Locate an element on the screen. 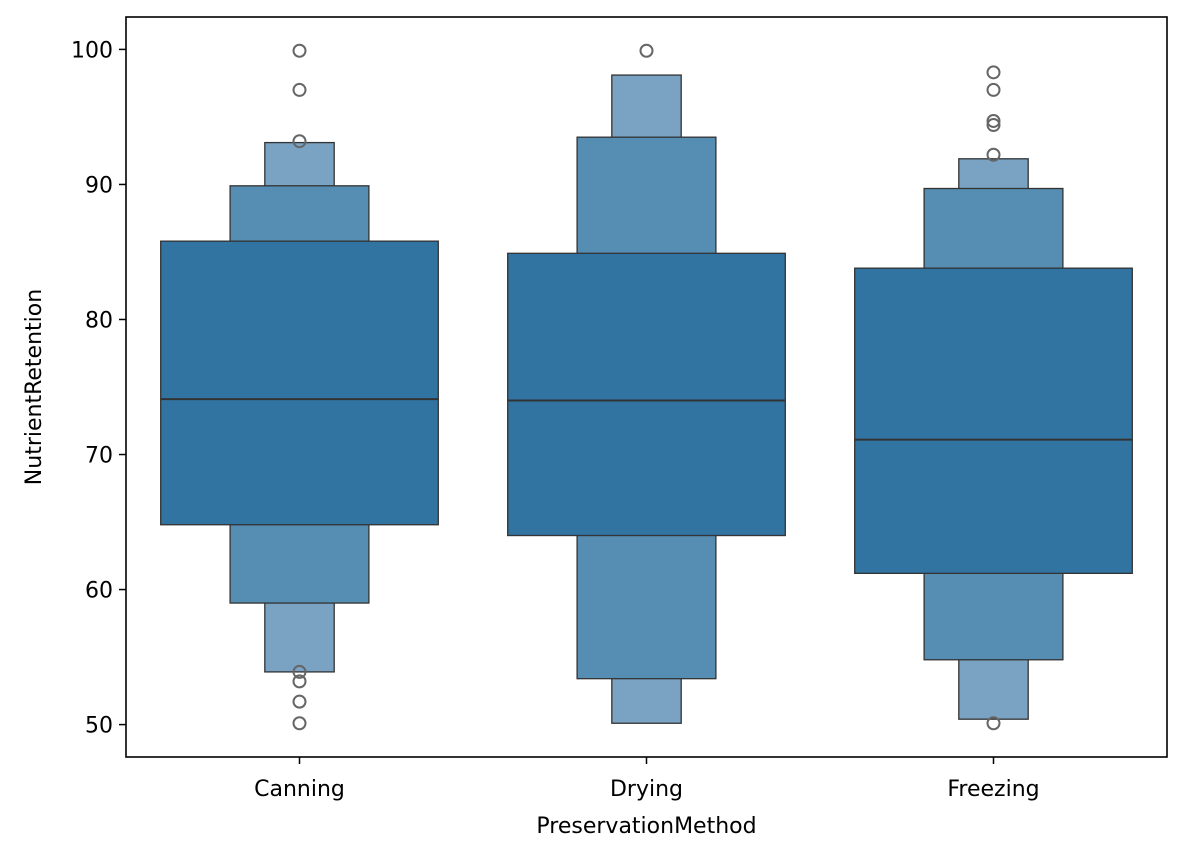 This screenshot has height=858, width=1186. y-axis: 50 60 70 80 90 100 is located at coordinates (98, 388).